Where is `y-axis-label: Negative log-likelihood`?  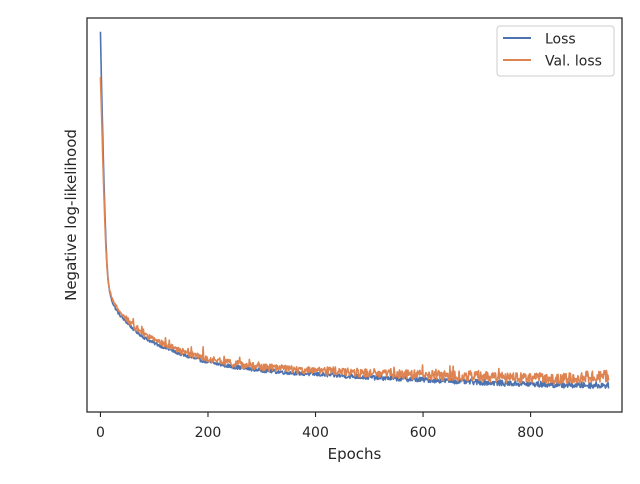 y-axis-label: Negative log-likelihood is located at coordinates (71, 215).